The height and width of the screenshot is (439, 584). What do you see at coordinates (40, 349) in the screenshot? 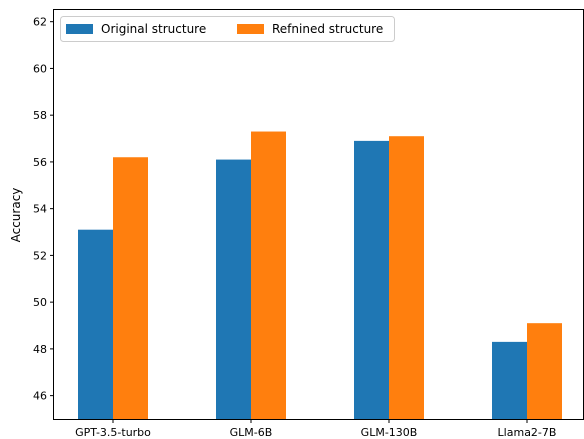
I see `y-tick-label: 48` at bounding box center [40, 349].